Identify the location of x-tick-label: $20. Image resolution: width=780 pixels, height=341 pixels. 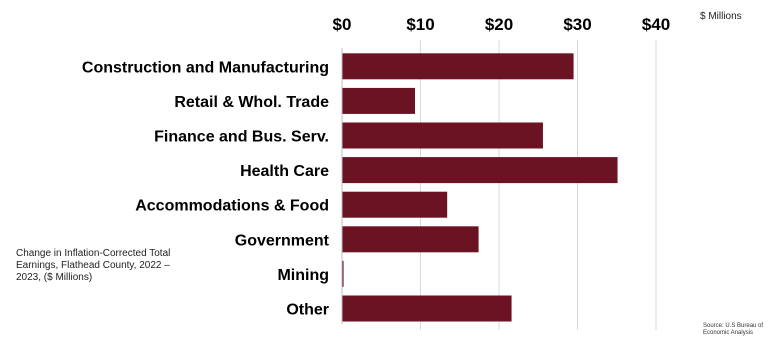
(499, 24).